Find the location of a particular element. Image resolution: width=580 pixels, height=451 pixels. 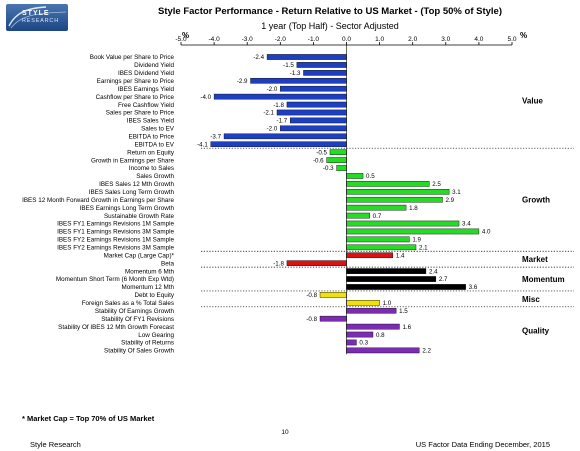

x-tick-label: 1.0 is located at coordinates (379, 39).